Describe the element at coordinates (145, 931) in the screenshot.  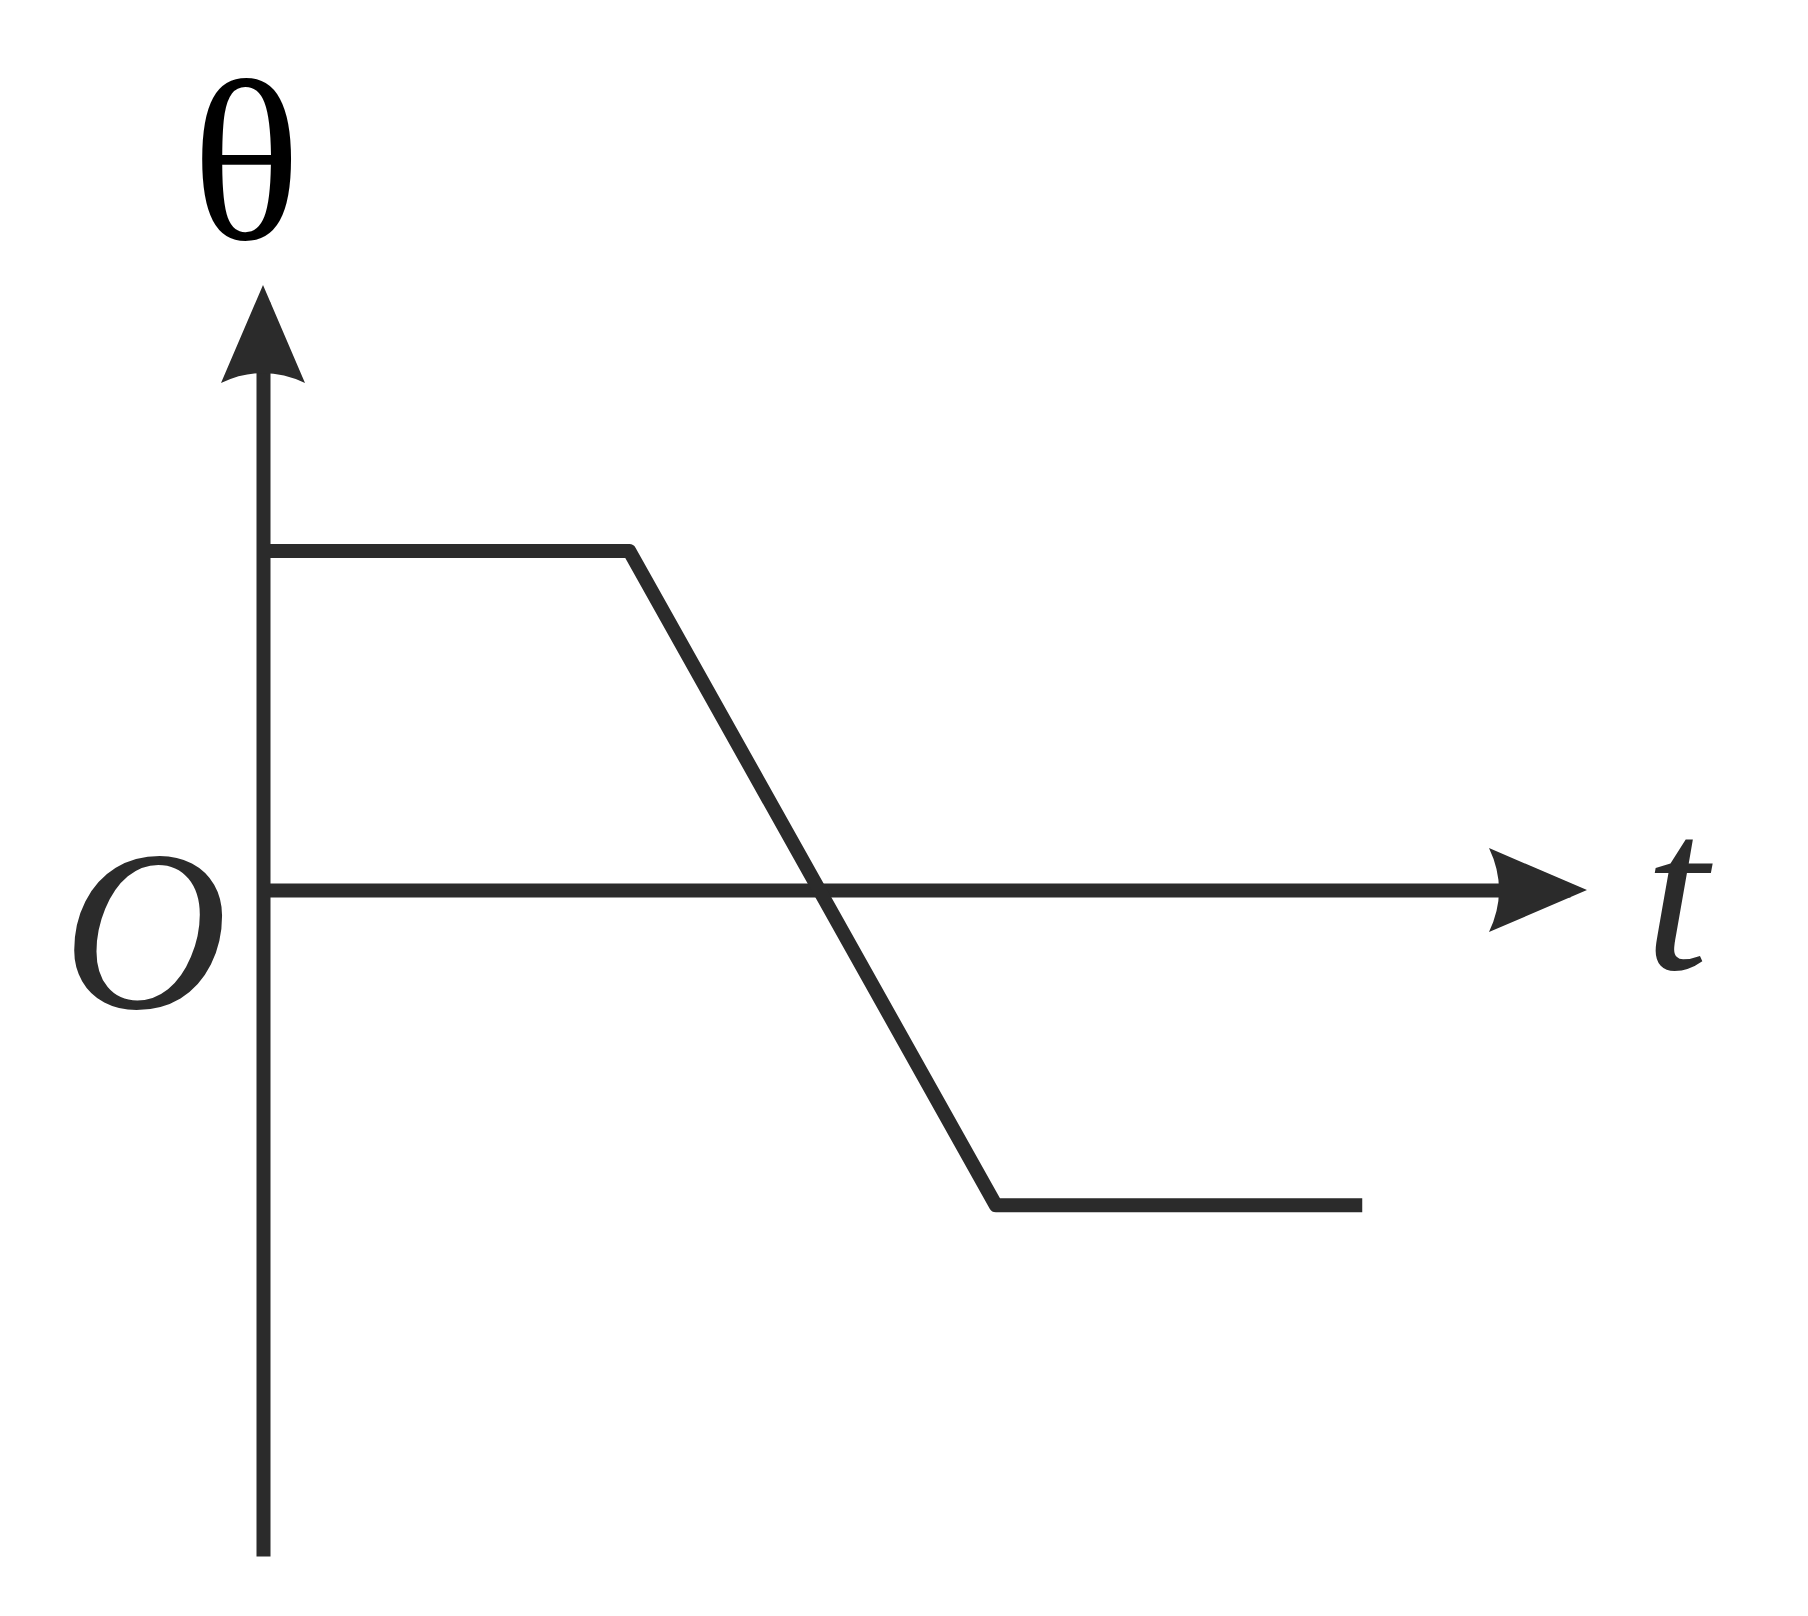
I see `text: O` at that location.